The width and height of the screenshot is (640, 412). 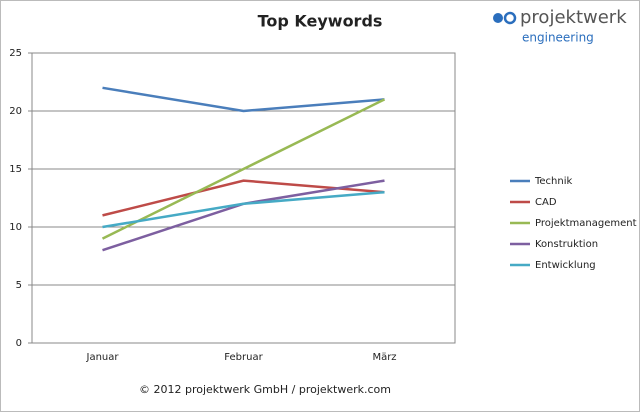 What do you see at coordinates (103, 357) in the screenshot?
I see `x-tick-label: Januar` at bounding box center [103, 357].